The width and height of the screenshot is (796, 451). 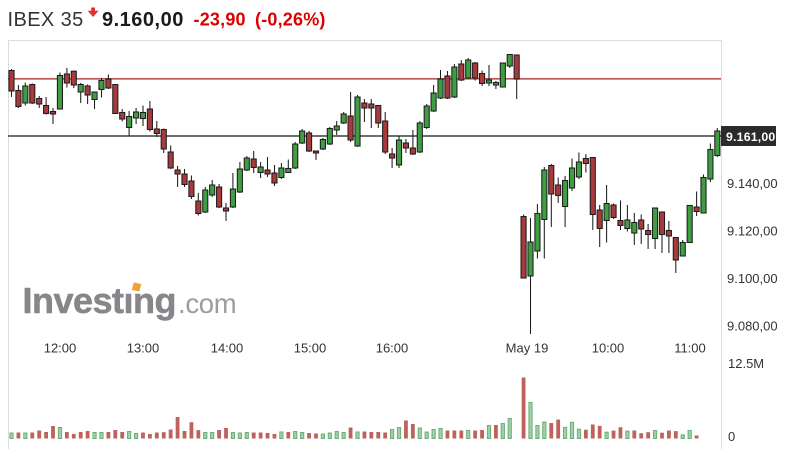 What do you see at coordinates (227, 348) in the screenshot?
I see `svg-text: 14:00` at bounding box center [227, 348].